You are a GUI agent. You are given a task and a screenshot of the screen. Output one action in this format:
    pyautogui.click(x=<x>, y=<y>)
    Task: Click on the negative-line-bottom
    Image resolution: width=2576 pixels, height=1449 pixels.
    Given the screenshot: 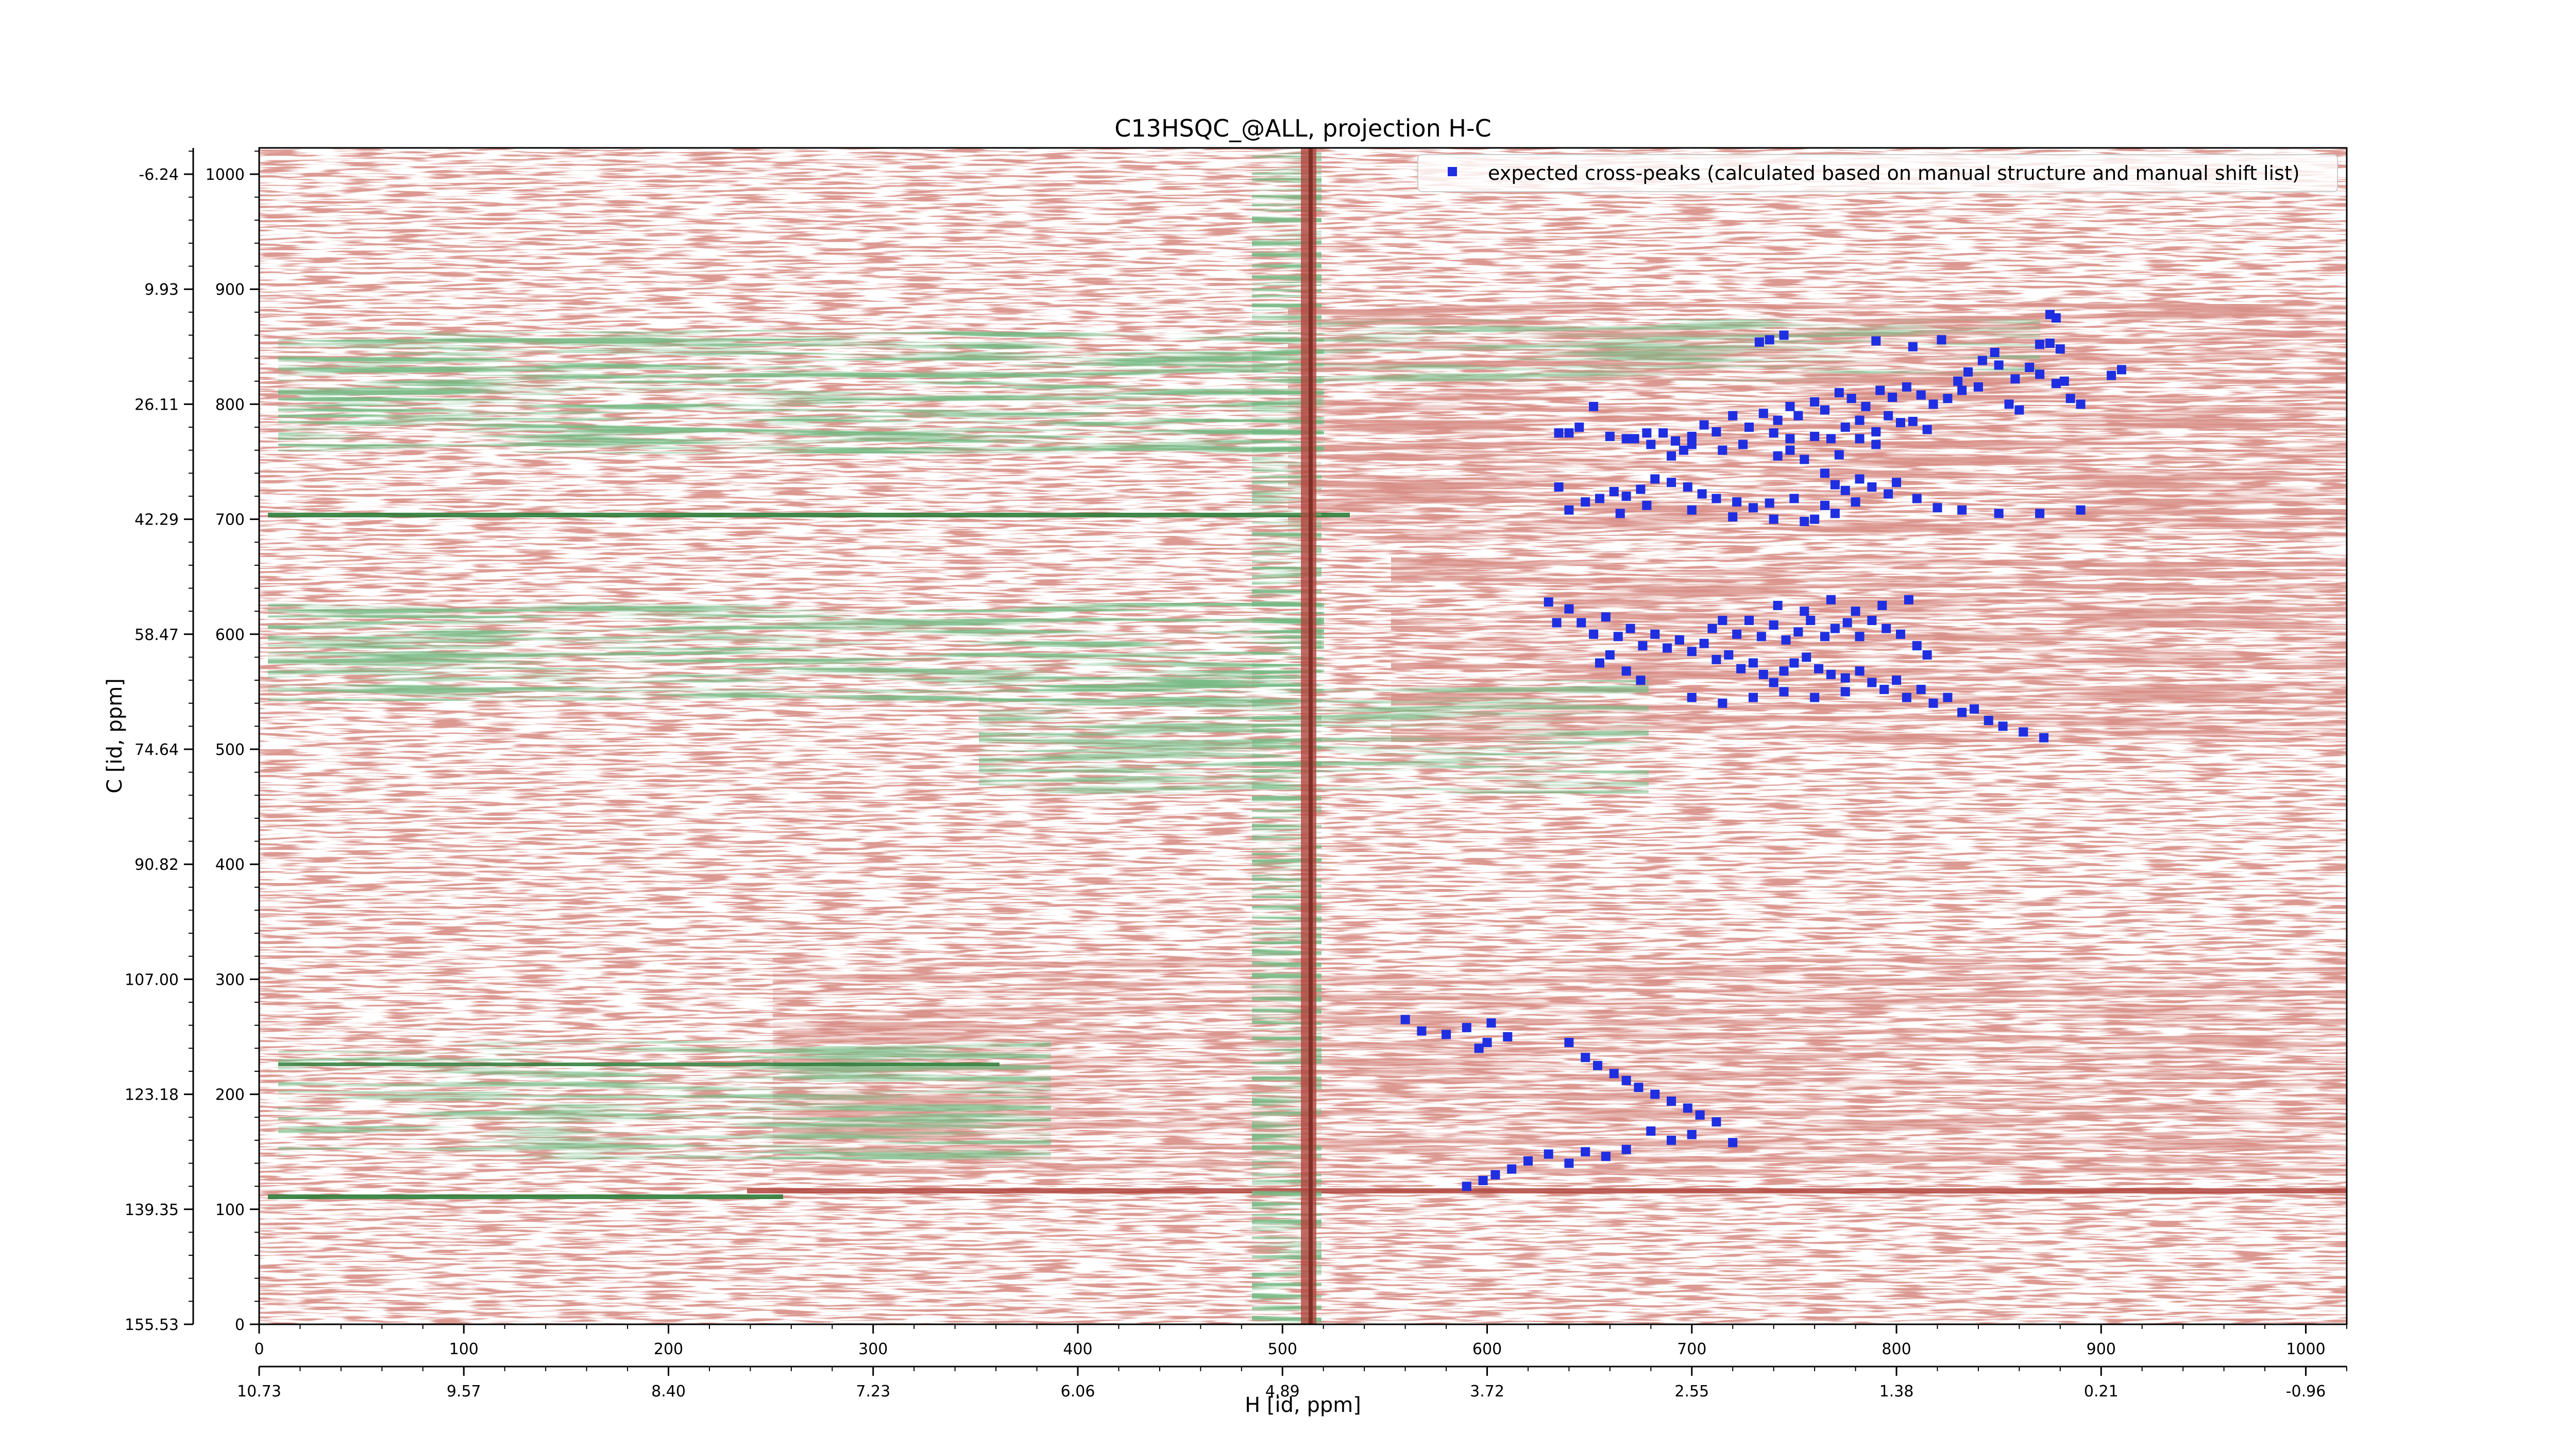 What is the action you would take?
    pyautogui.click(x=1547, y=1190)
    